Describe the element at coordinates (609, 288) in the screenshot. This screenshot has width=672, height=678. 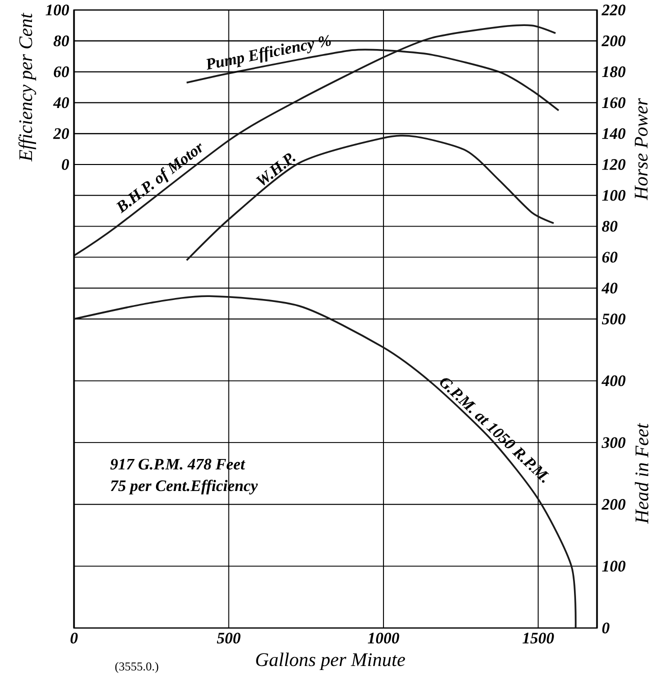
I see `y2-tick-label: 40` at that location.